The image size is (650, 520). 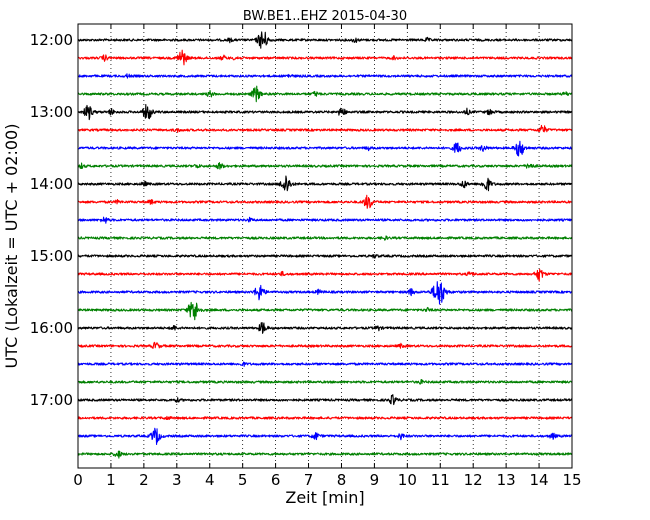 I want to click on x-tick-label: 6, so click(x=276, y=480).